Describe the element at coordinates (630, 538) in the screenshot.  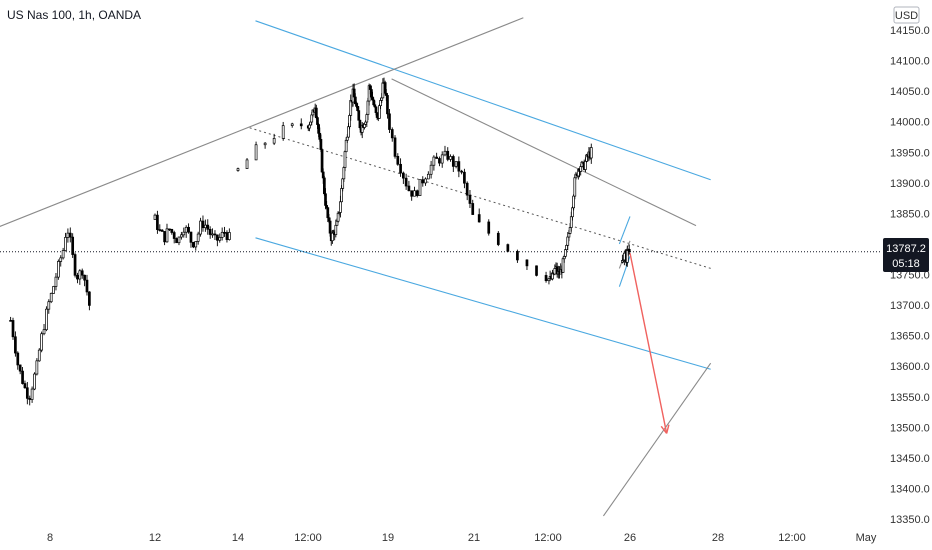
I see `x-tick-label: 26` at that location.